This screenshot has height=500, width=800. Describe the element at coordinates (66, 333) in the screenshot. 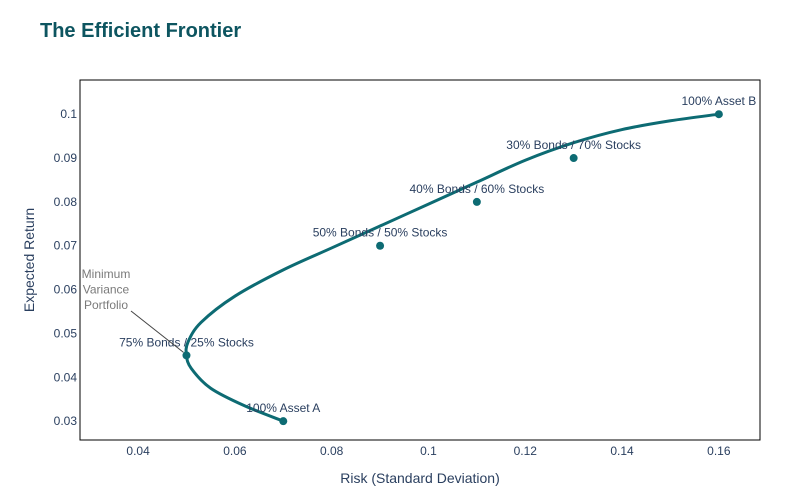

I see `y-tick-label: 0.05` at that location.